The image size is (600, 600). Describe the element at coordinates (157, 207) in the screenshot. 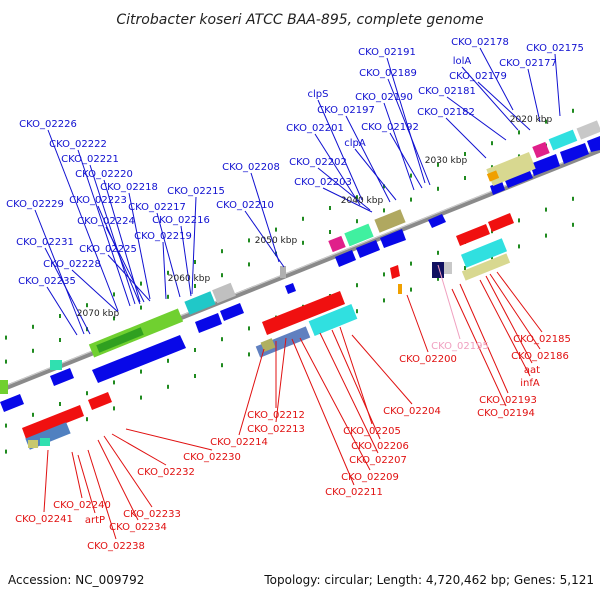

I see `forward-gene-label: CKO_02217` at that location.